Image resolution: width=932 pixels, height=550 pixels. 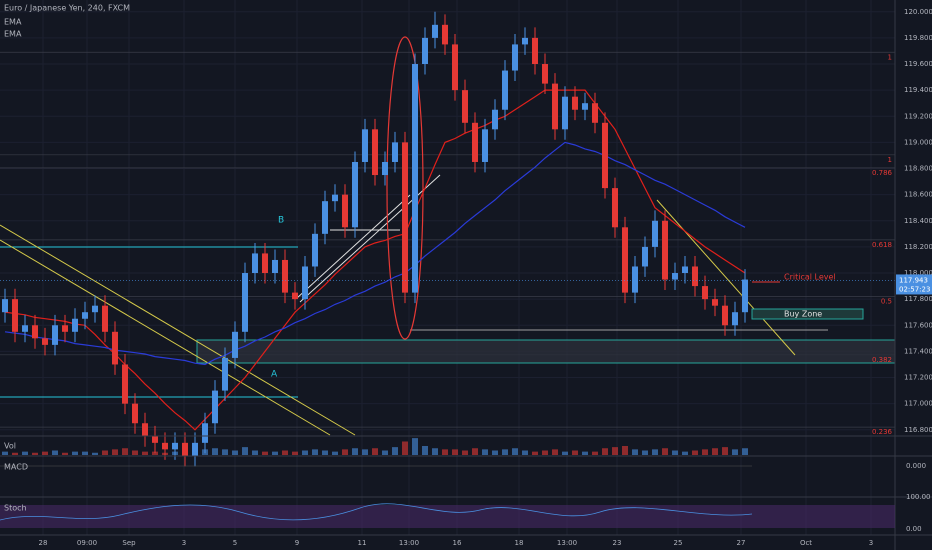 I want to click on fib-label: 0.618, so click(x=882, y=245).